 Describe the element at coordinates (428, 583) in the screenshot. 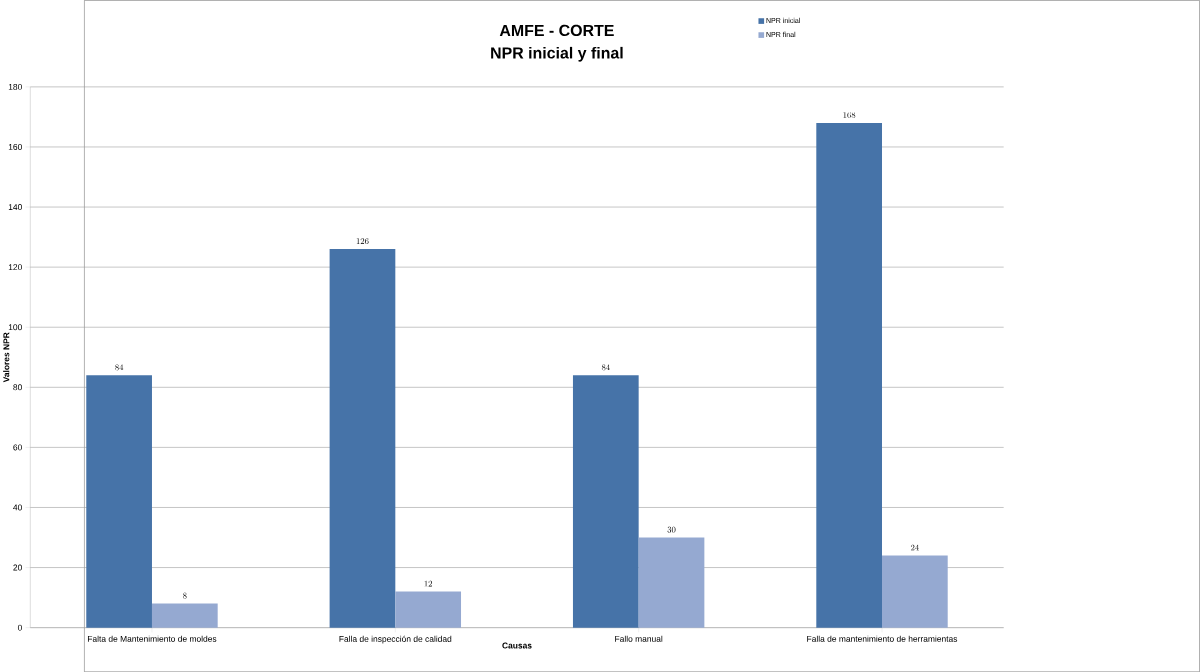

I see `data-label: 12` at that location.